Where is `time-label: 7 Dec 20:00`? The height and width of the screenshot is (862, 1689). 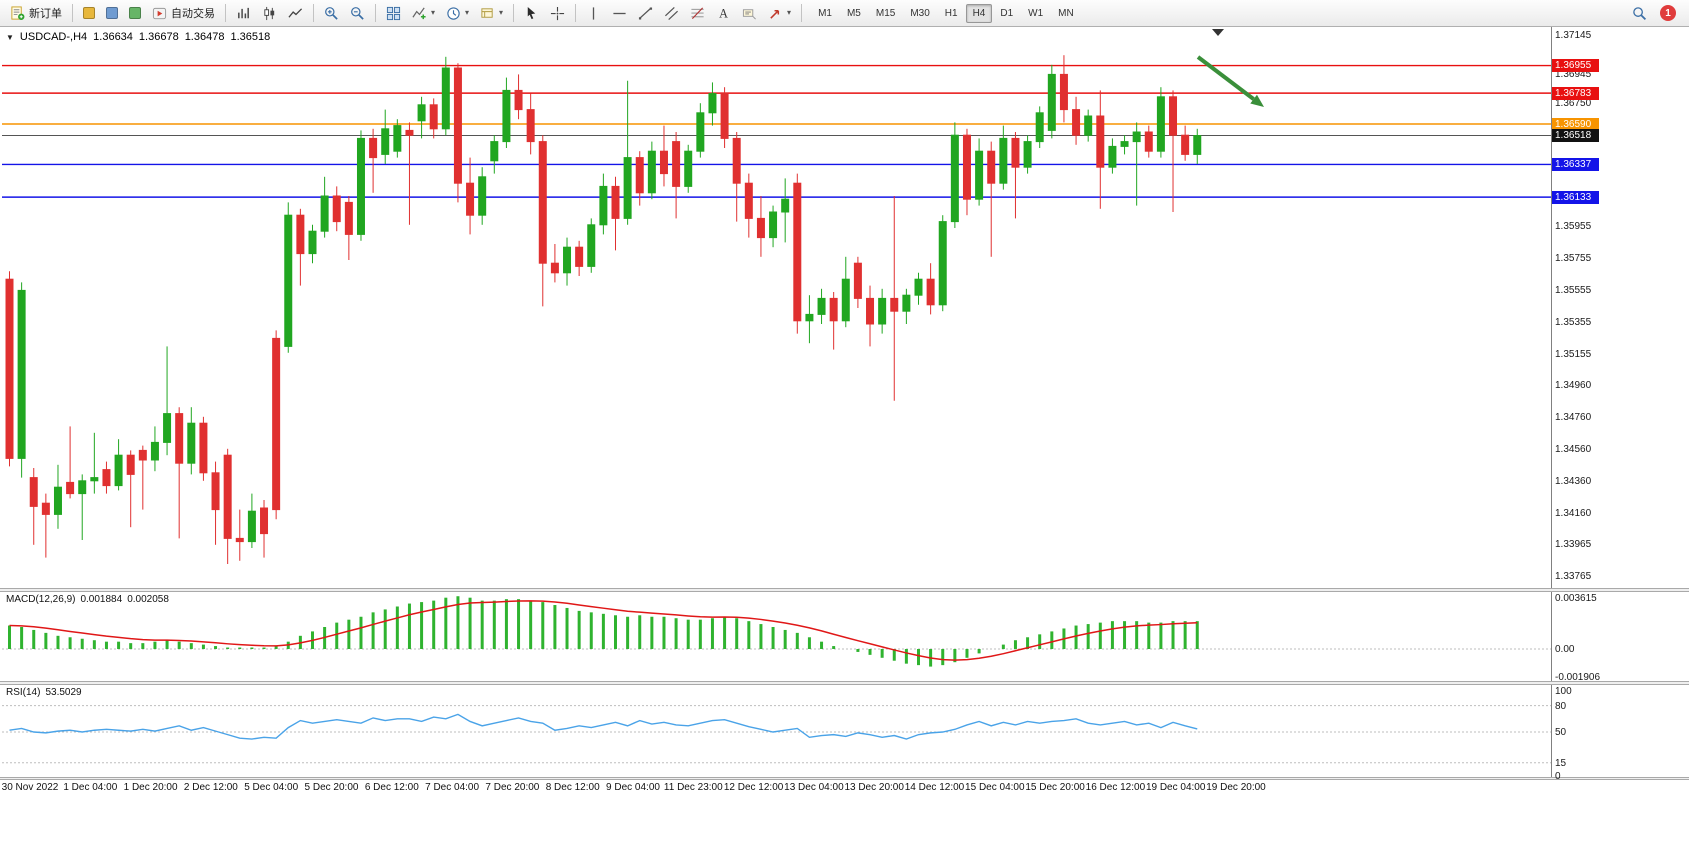 time-label: 7 Dec 20:00 is located at coordinates (512, 787).